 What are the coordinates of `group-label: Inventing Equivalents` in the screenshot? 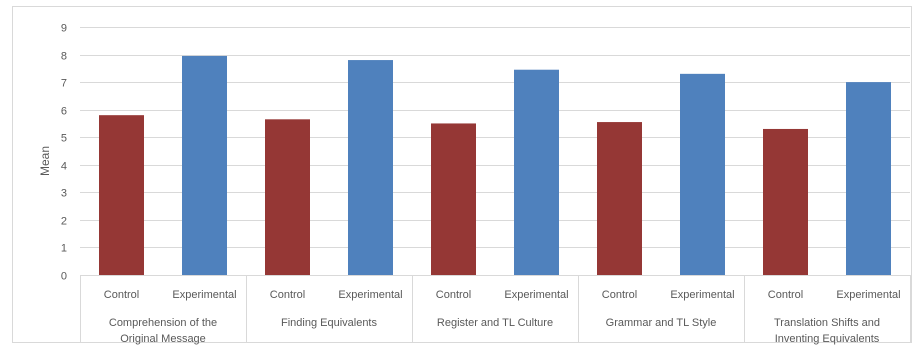 It's located at (827, 339).